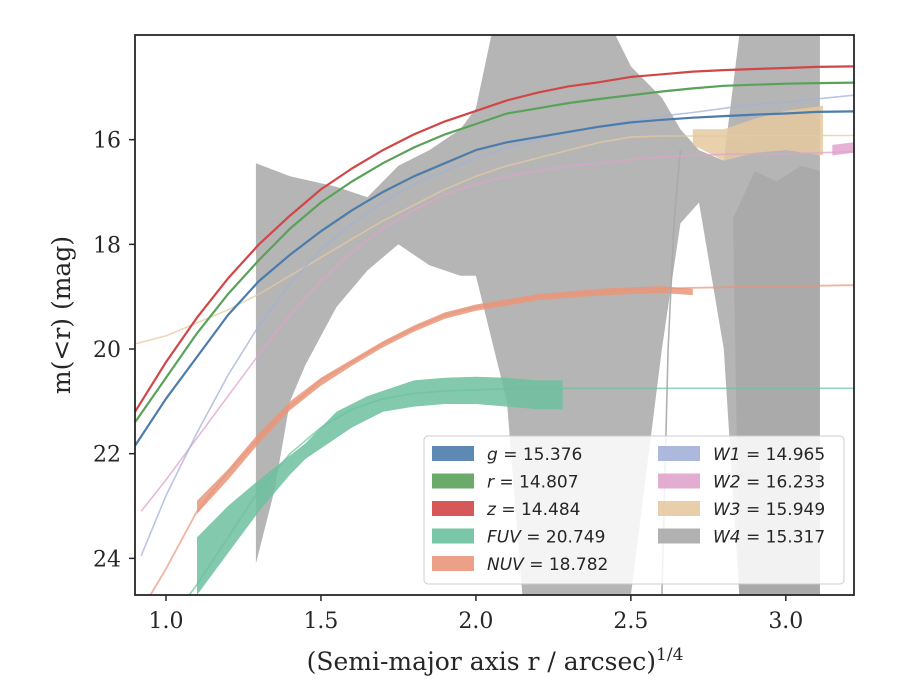  Describe the element at coordinates (769, 483) in the screenshot. I see `legend-label: W2 = 16.233` at that location.